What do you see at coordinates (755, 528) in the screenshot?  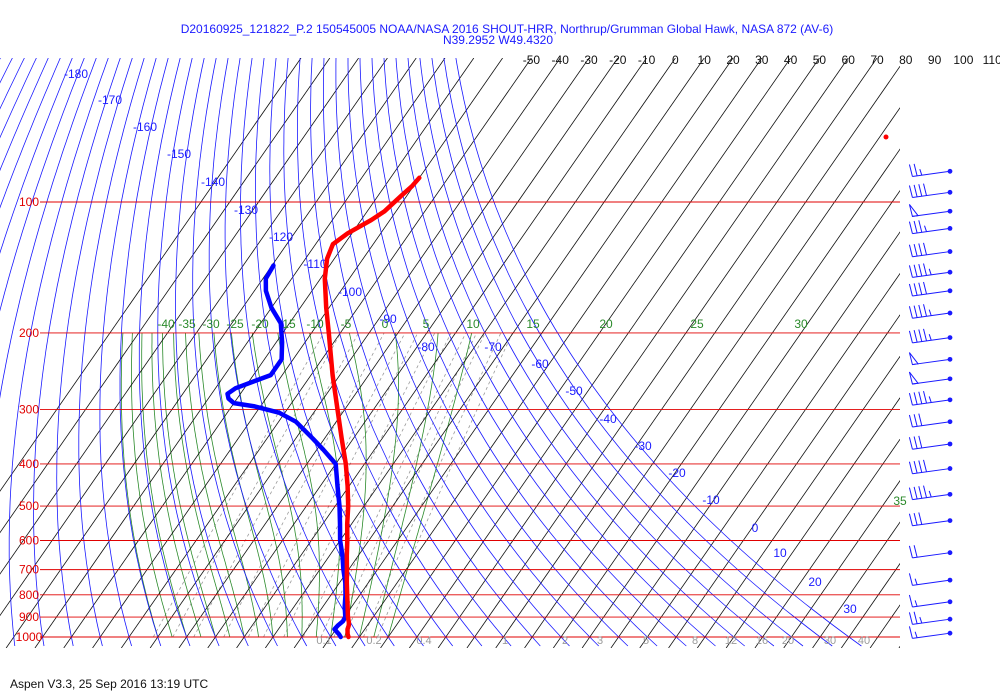 I see `dry-adiabat-label: 0` at bounding box center [755, 528].